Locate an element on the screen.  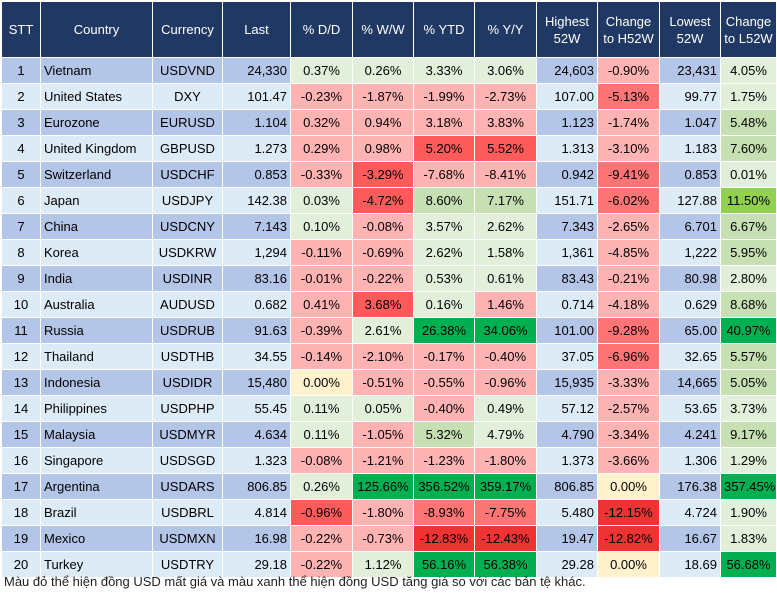
cell-lowest-52w: 65.00 is located at coordinates (690, 330).